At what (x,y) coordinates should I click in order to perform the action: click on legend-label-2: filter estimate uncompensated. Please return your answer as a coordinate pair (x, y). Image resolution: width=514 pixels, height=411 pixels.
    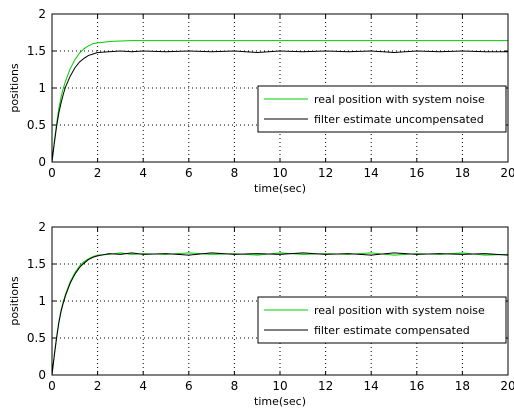
    Looking at the image, I should click on (399, 119).